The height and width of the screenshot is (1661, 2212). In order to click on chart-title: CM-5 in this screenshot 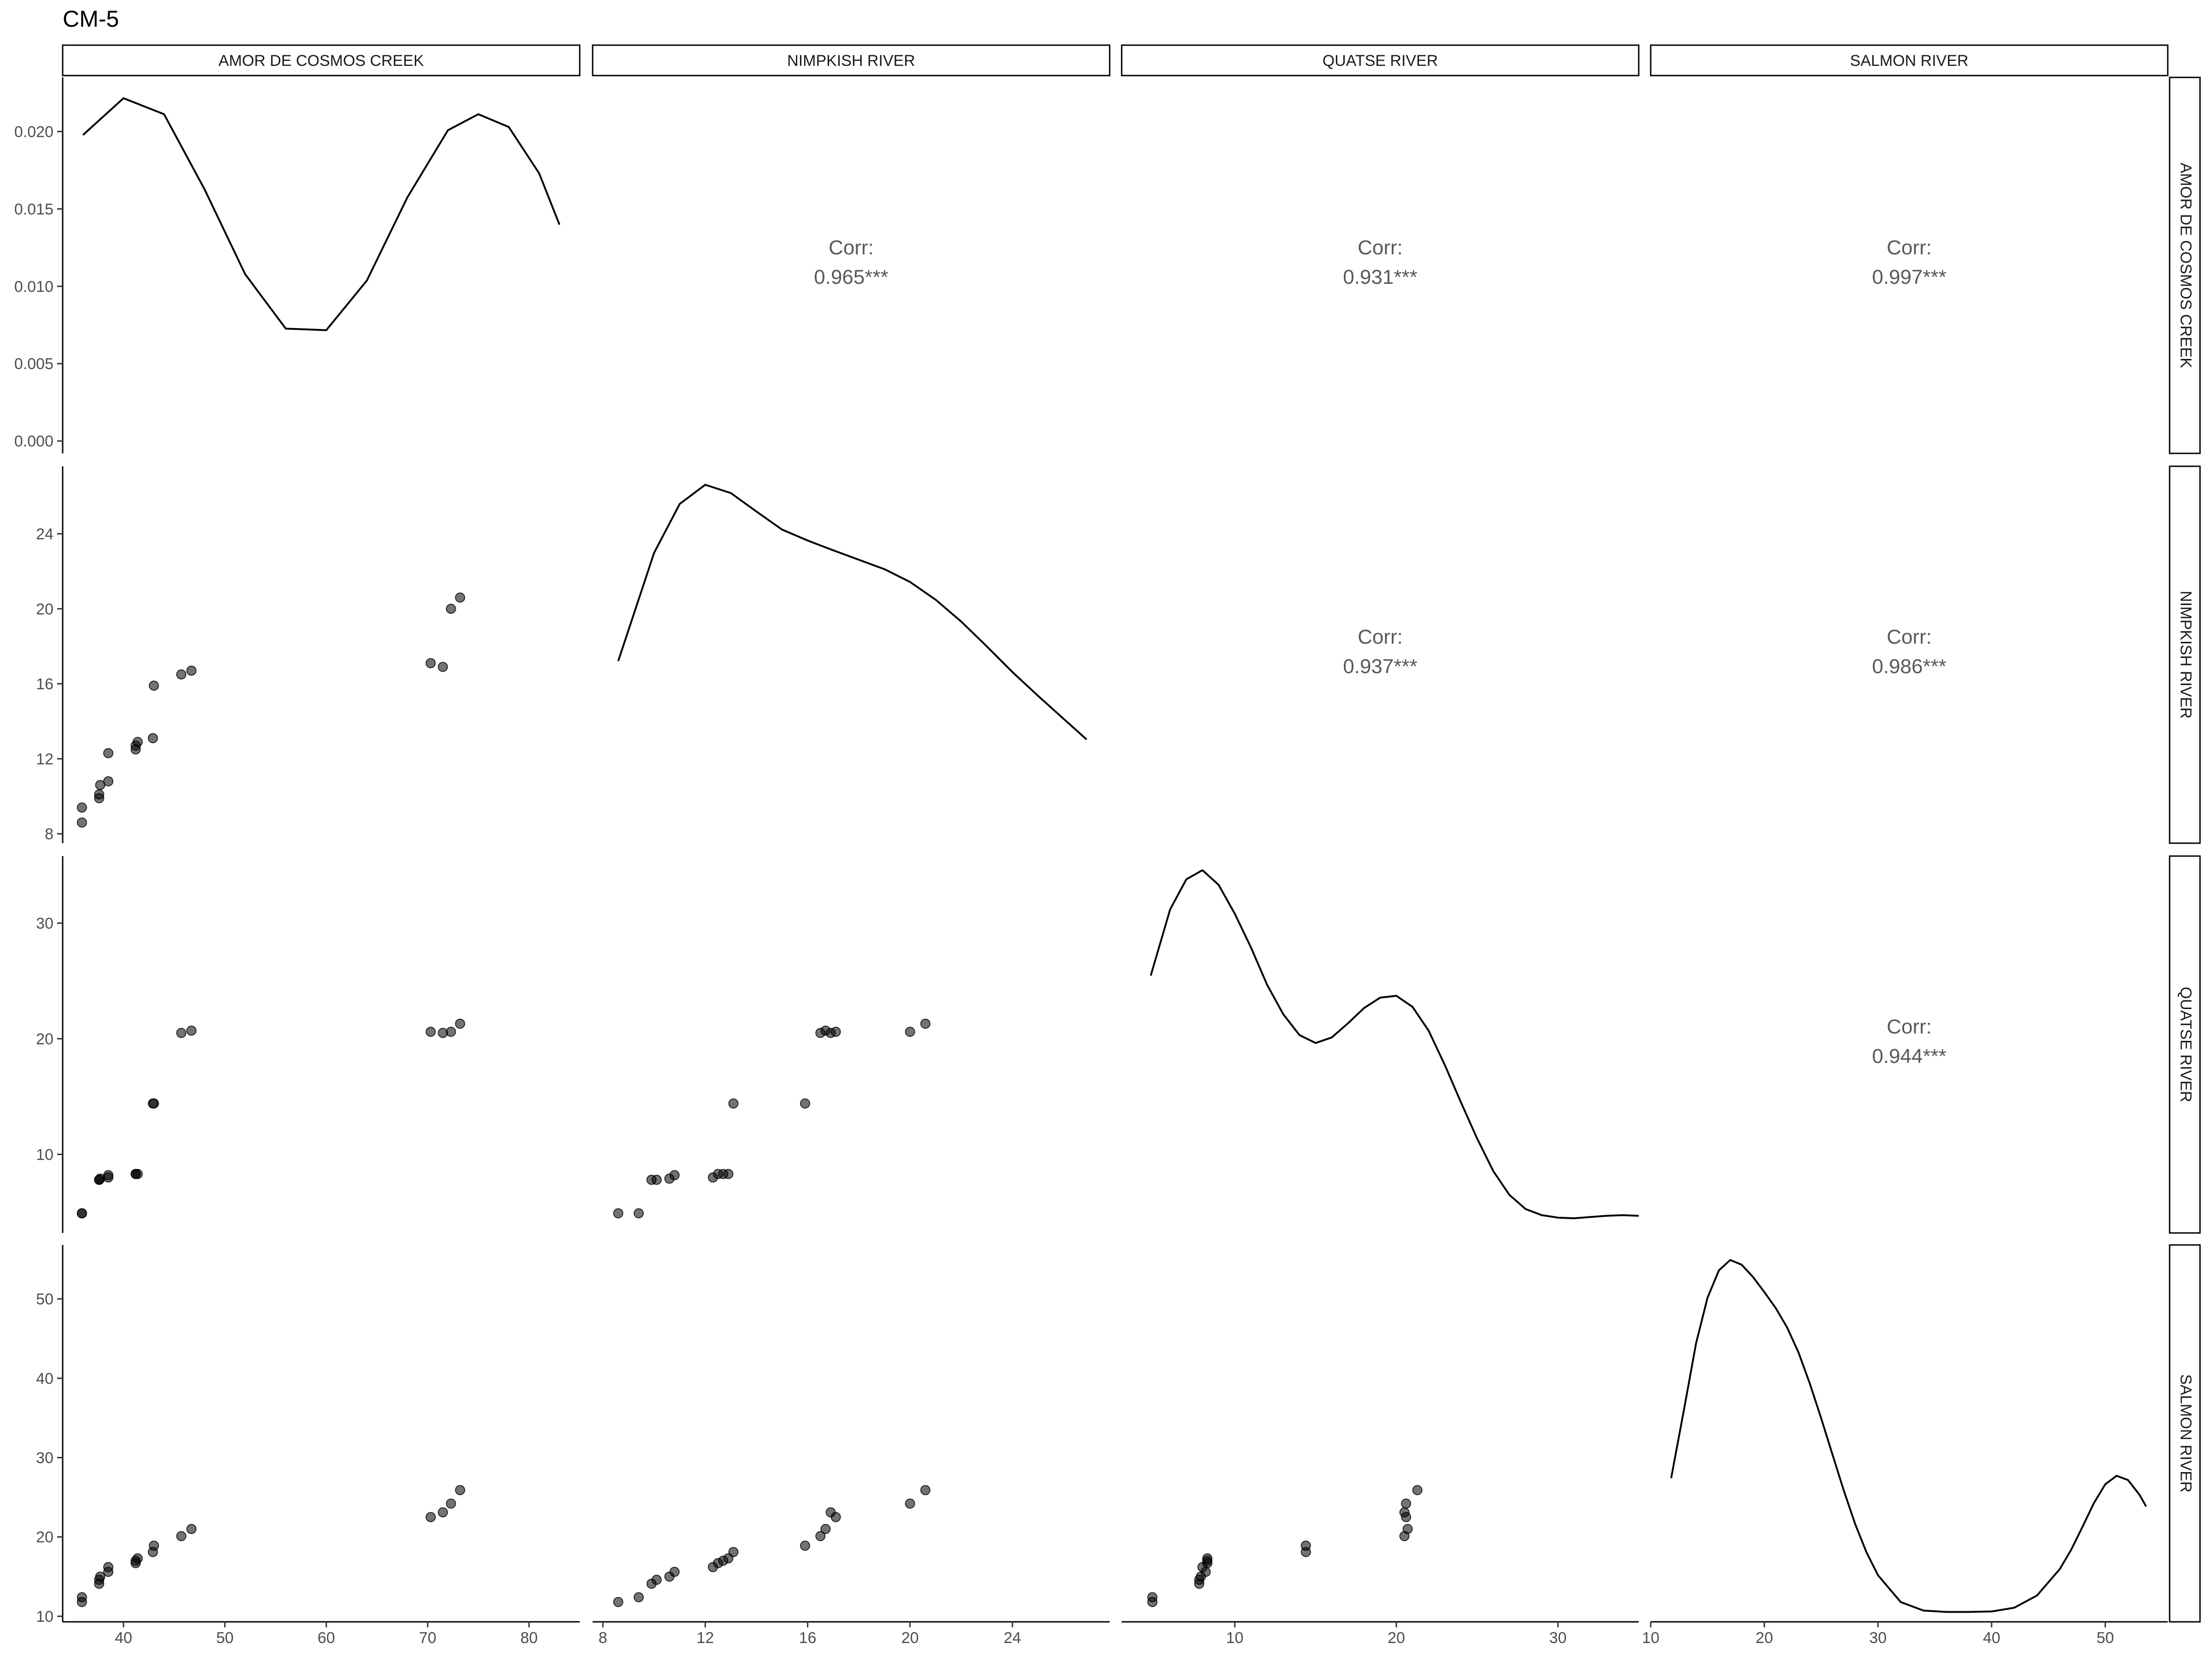, I will do `click(91, 19)`.